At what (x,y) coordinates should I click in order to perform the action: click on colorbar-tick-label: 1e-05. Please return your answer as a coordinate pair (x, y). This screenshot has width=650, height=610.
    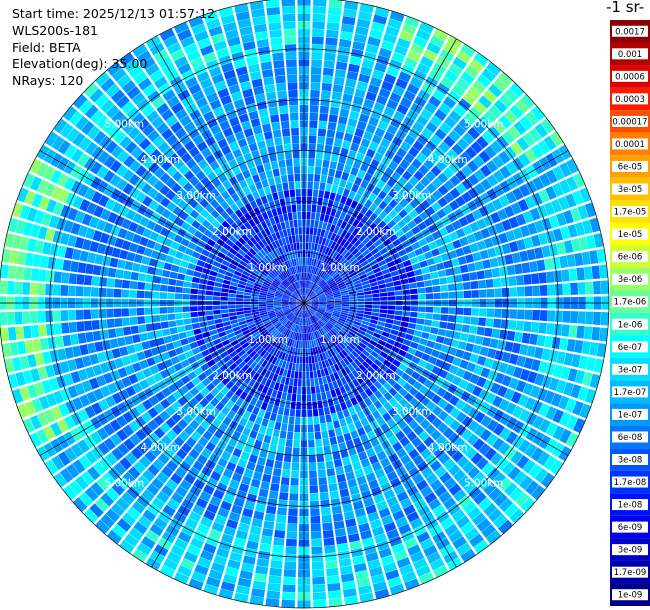
    Looking at the image, I should click on (630, 235).